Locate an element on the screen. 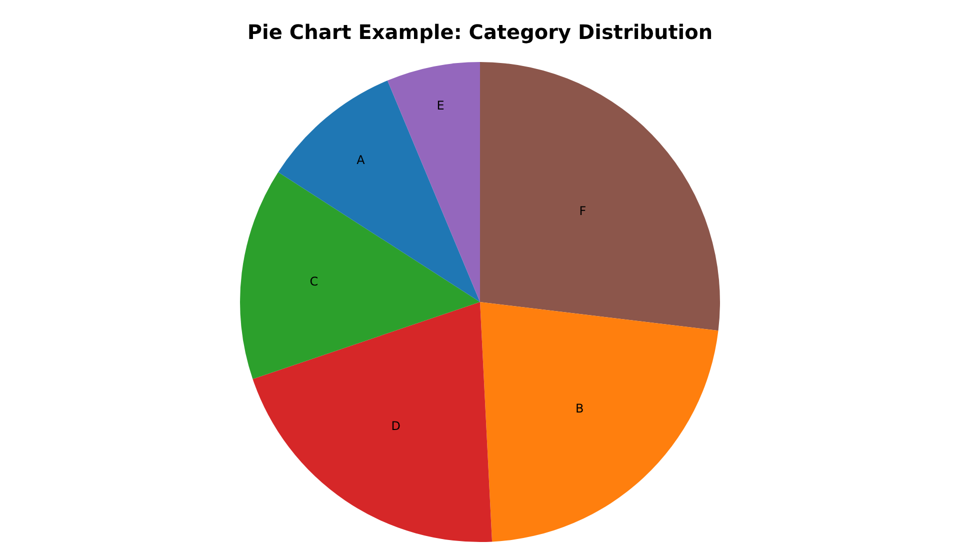 The image size is (960, 550). slice-label: C is located at coordinates (314, 281).